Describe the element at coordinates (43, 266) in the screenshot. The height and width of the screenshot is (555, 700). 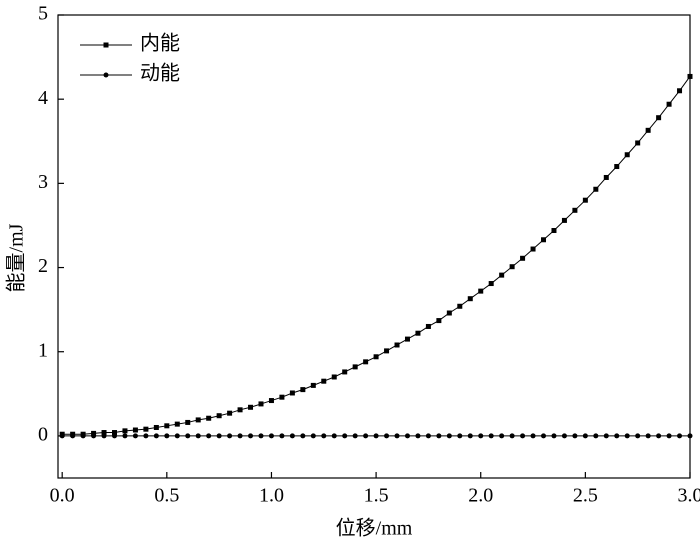
I see `y-tick-label: 2` at that location.